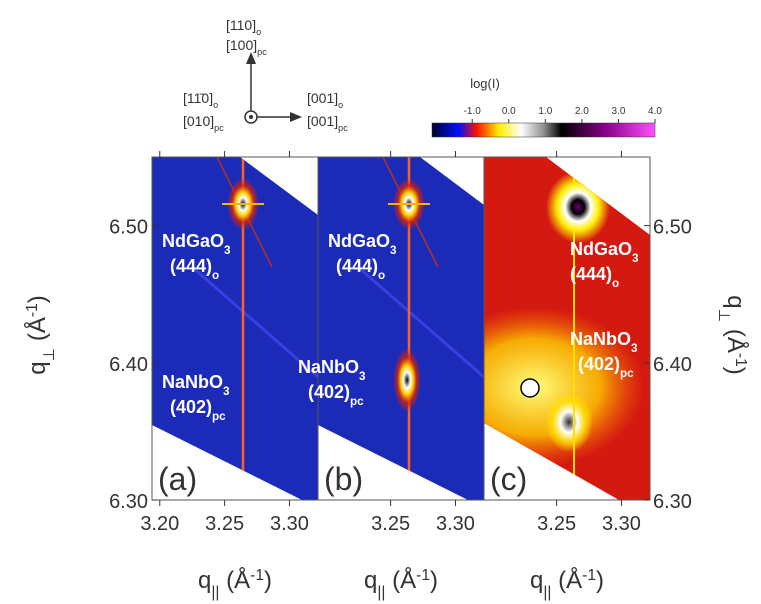  Describe the element at coordinates (567, 328) in the screenshot. I see `panel-frame` at that location.